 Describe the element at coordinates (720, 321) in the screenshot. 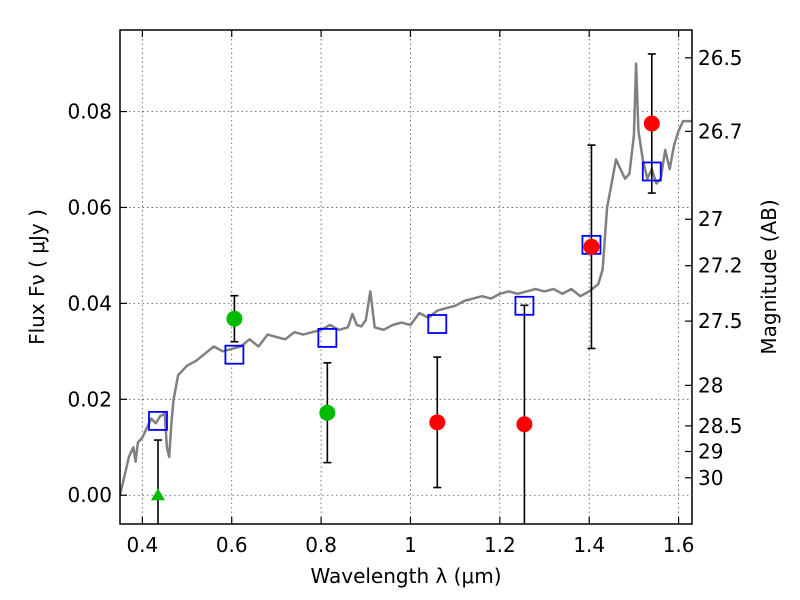

I see `right-tick-label: 27.5` at that location.